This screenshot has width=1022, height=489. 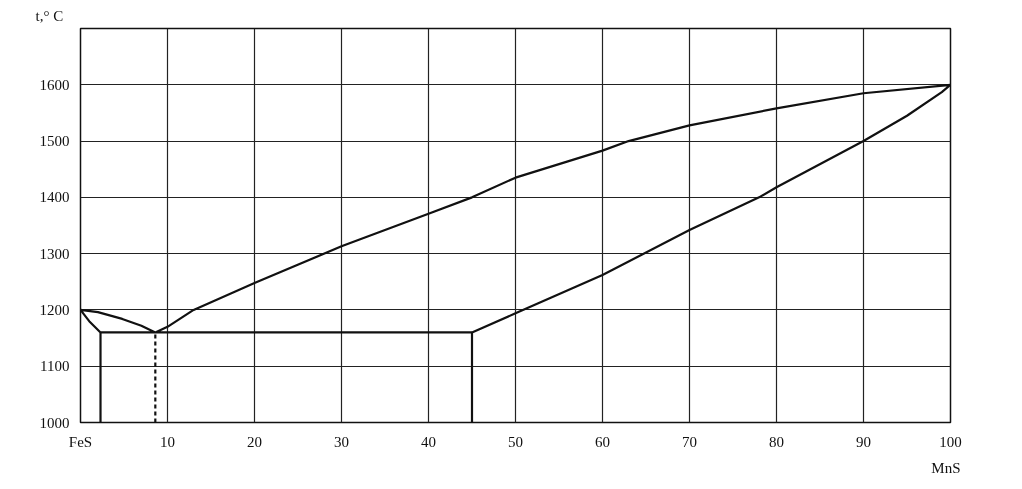 What do you see at coordinates (54, 422) in the screenshot?
I see `y-tick-label: 1000` at bounding box center [54, 422].